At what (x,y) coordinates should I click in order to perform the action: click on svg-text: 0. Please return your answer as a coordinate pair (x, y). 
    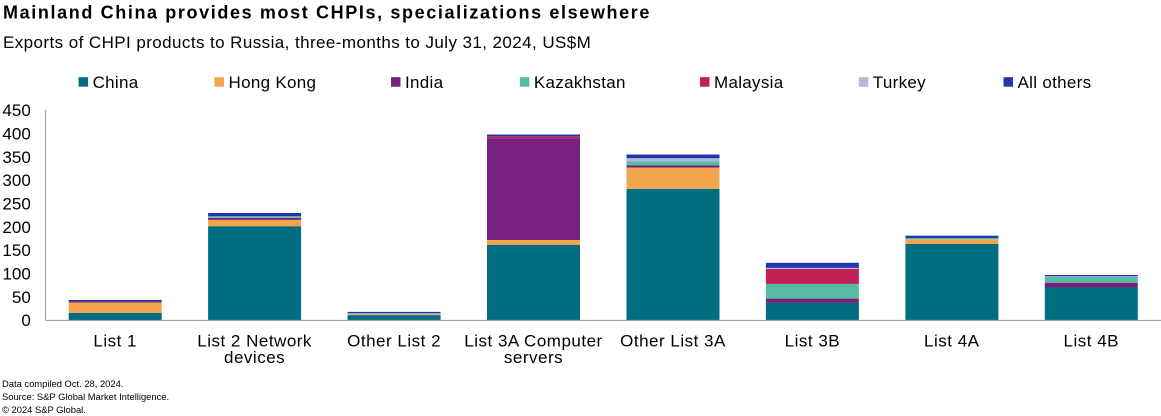
    Looking at the image, I should click on (25, 320).